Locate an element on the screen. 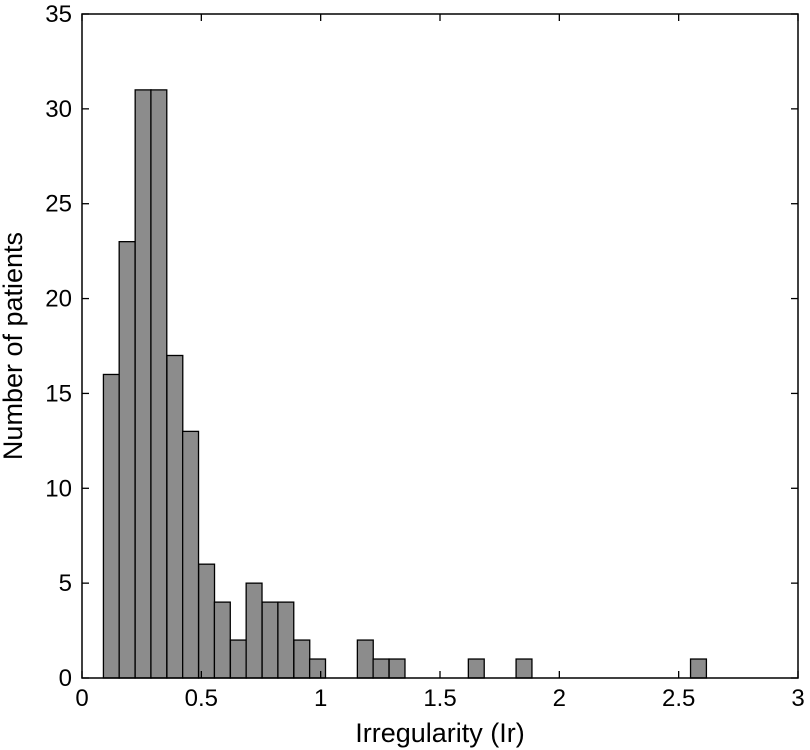 This screenshot has height=750, width=810. y-tick-label: 10 is located at coordinates (58, 488).